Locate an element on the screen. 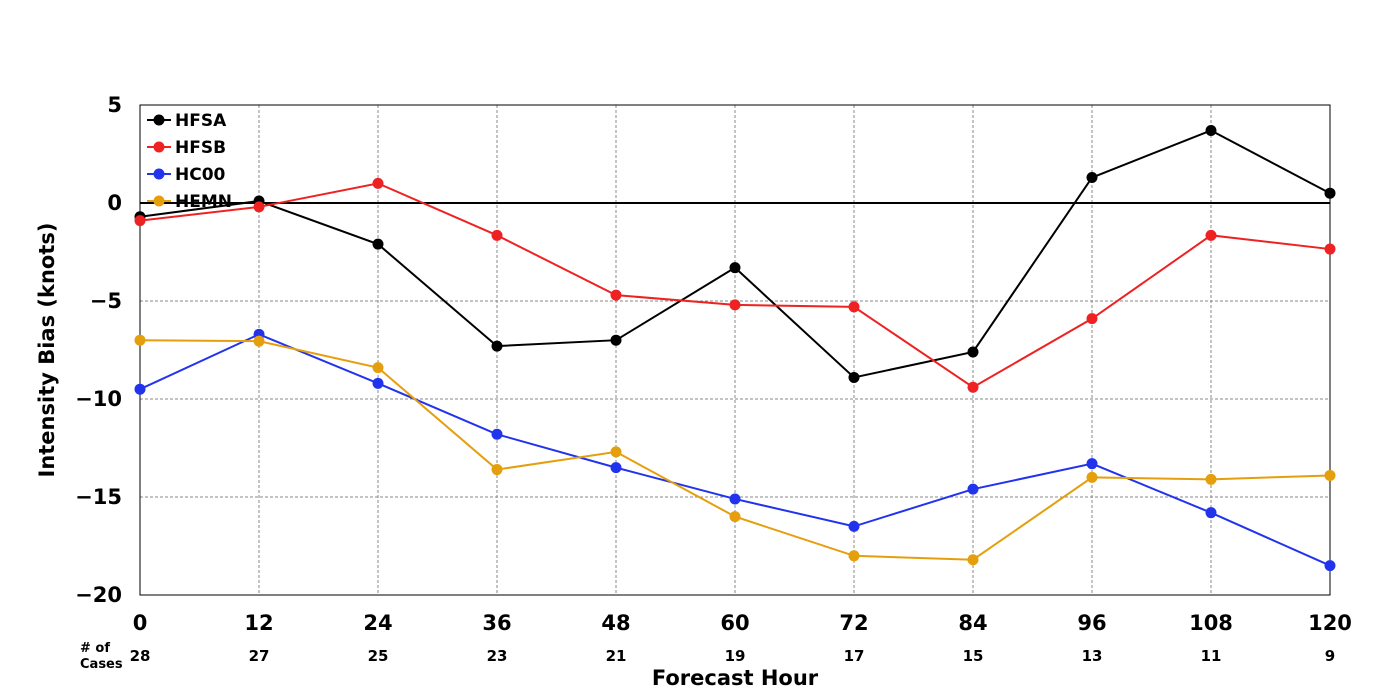  legend-item-hfsb: HFSB is located at coordinates (186, 148).